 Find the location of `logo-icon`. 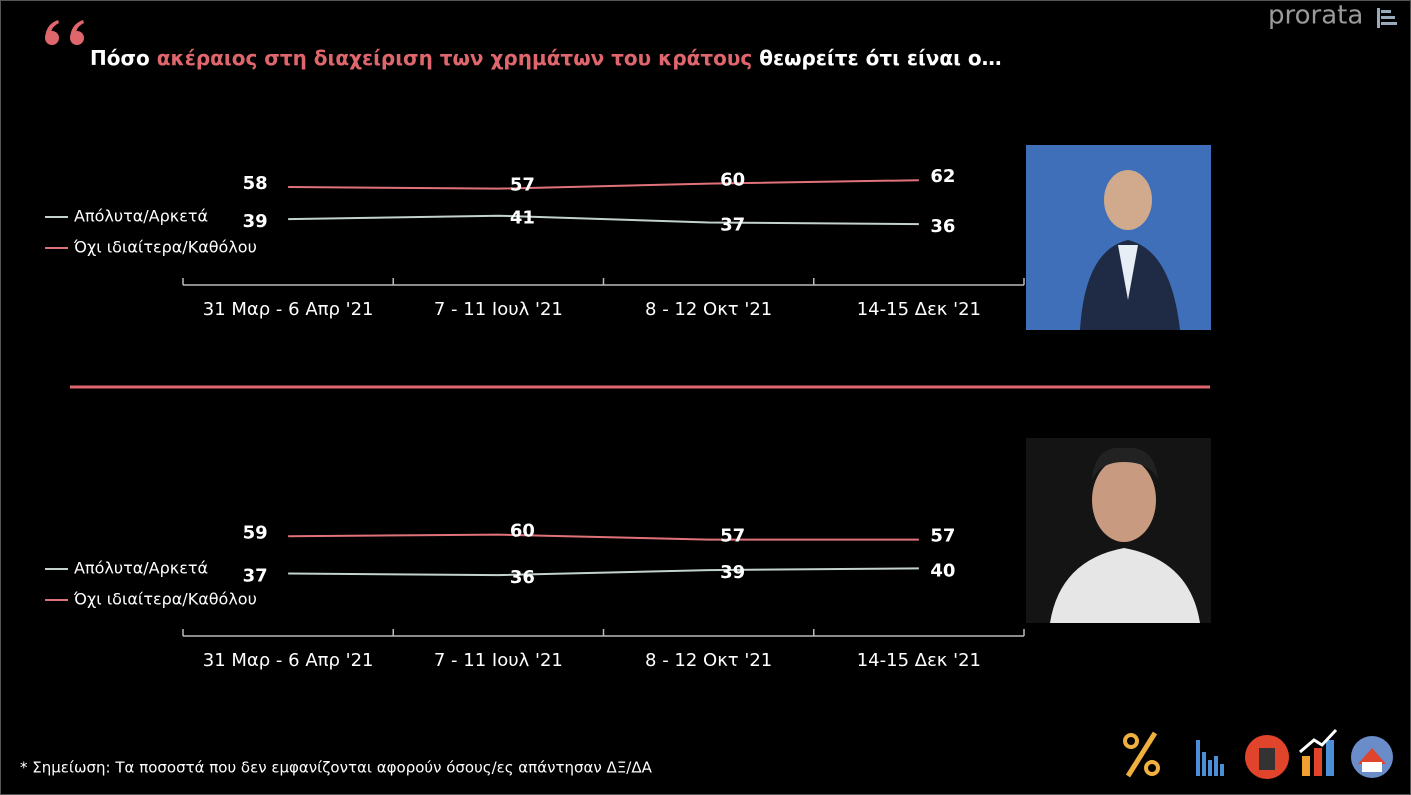

logo-icon is located at coordinates (1387, 18).